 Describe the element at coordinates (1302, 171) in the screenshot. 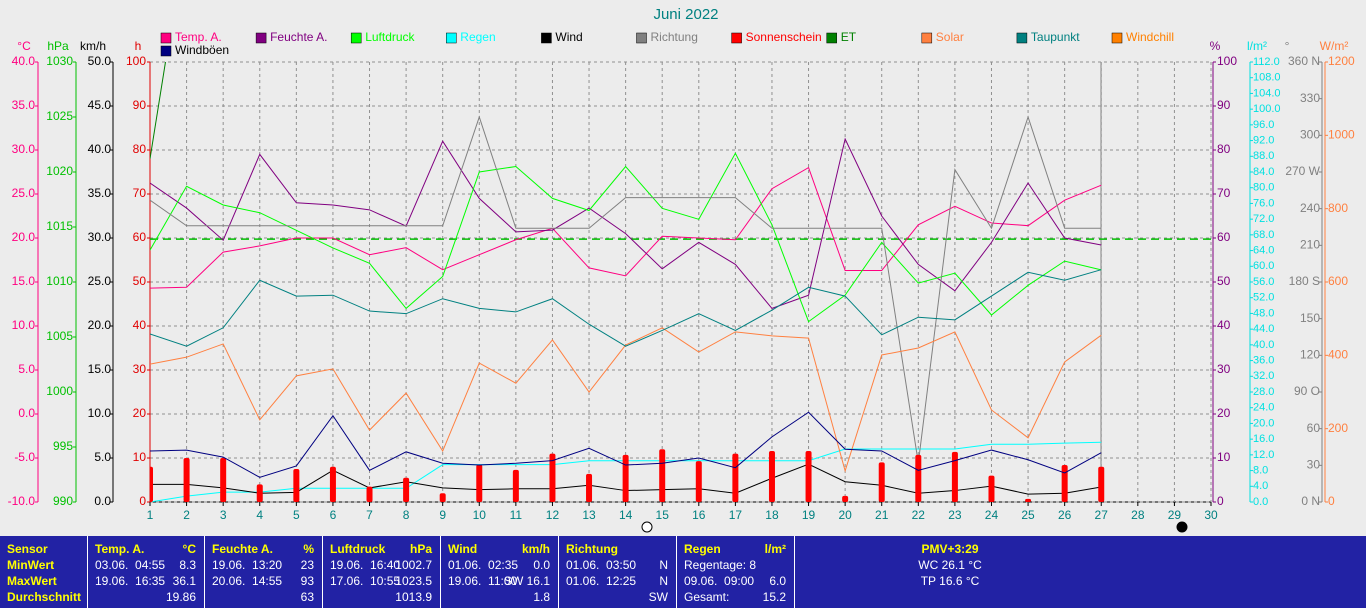

I see `y-tick-label: 270 W` at that location.